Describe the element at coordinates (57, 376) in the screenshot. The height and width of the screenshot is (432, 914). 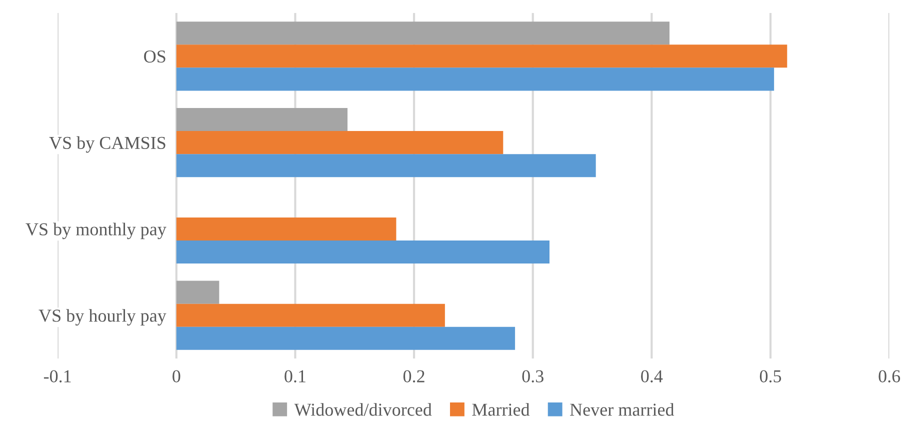
I see `x-tick-label: -0.1` at that location.